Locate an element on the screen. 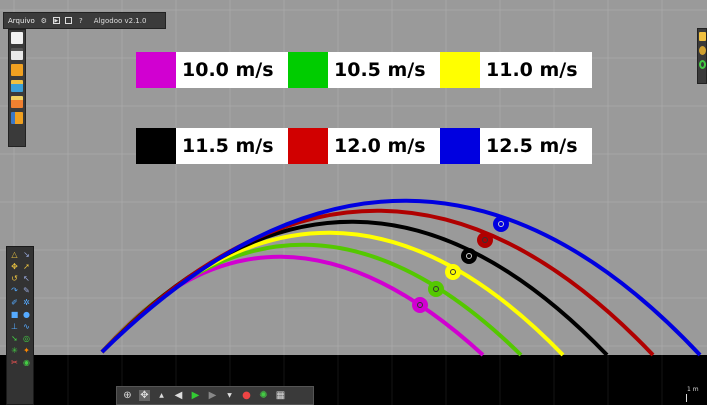 This screenshot has width=707, height=405. ground-grid is located at coordinates (338, 380).